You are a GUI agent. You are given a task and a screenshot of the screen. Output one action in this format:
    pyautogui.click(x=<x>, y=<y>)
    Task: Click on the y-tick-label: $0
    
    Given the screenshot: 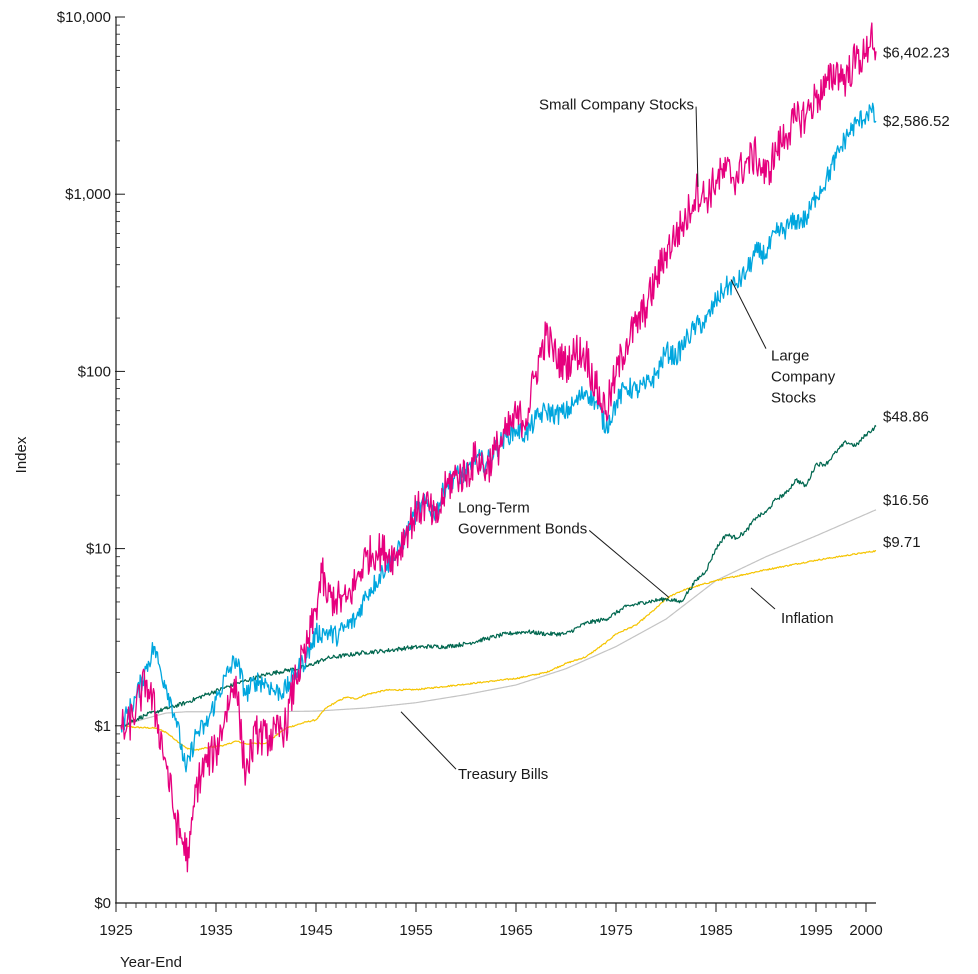 What is the action you would take?
    pyautogui.click(x=102, y=903)
    